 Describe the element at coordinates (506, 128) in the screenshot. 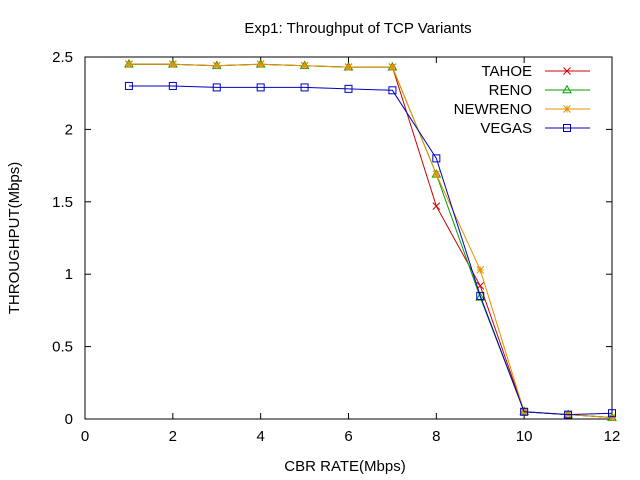

I see `legend-label-vegas: VEGAS` at that location.